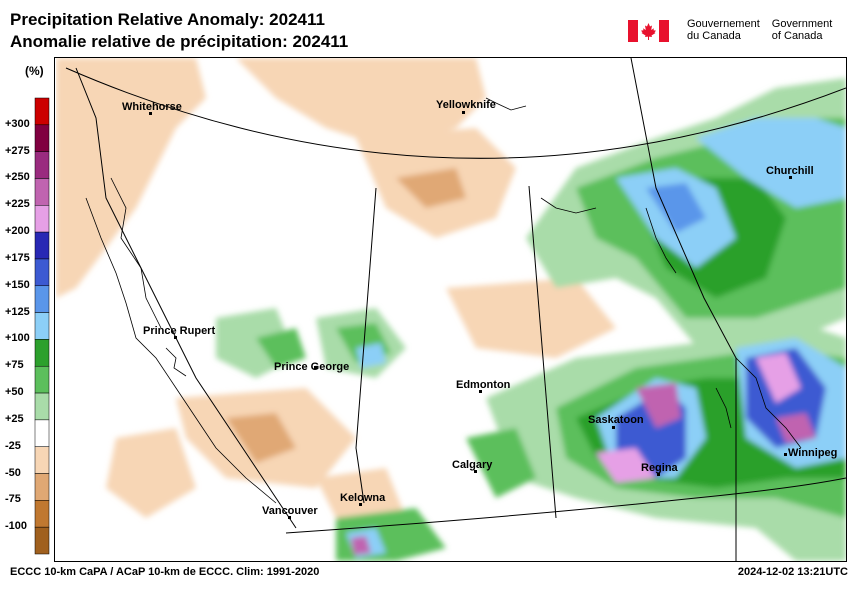  Describe the element at coordinates (648, 31) in the screenshot. I see `canada-flag-icon` at that location.